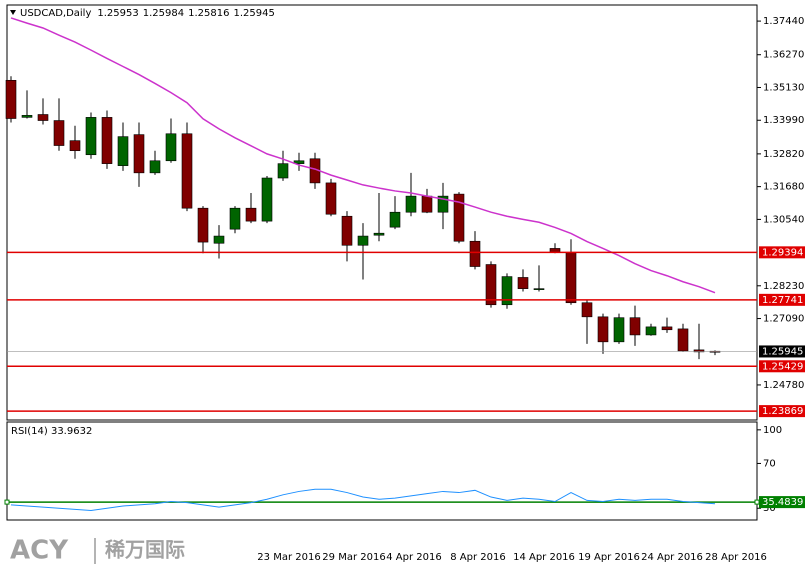 This screenshot has height=574, width=808. Describe the element at coordinates (672, 557) in the screenshot. I see `x-tick-label: 24 Apr 2016` at that location.